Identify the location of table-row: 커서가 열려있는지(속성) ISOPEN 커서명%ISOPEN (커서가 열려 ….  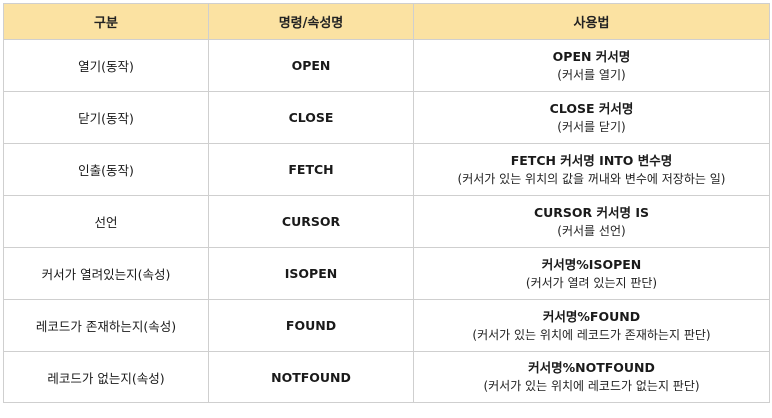
(386, 273).